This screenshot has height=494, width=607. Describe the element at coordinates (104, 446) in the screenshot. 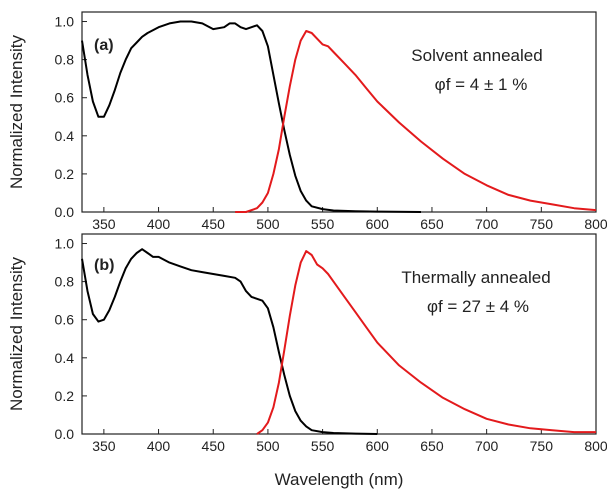

I see `x-tick-label-b: 350` at that location.